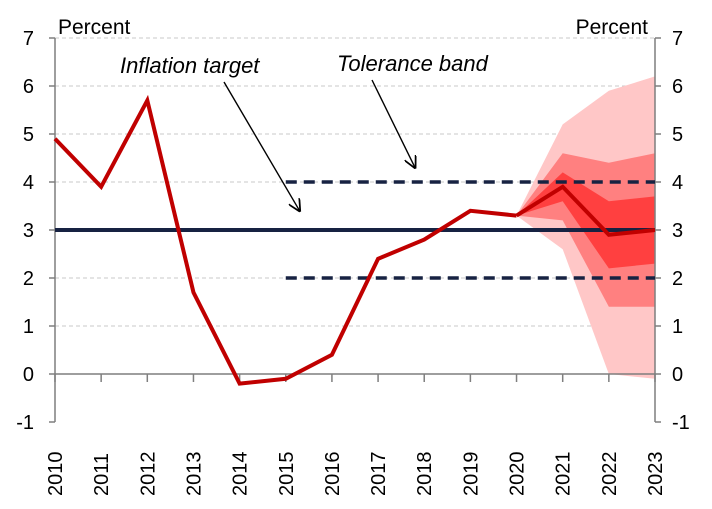  Describe the element at coordinates (287, 474) in the screenshot. I see `x-tick-label: 2015` at that location.